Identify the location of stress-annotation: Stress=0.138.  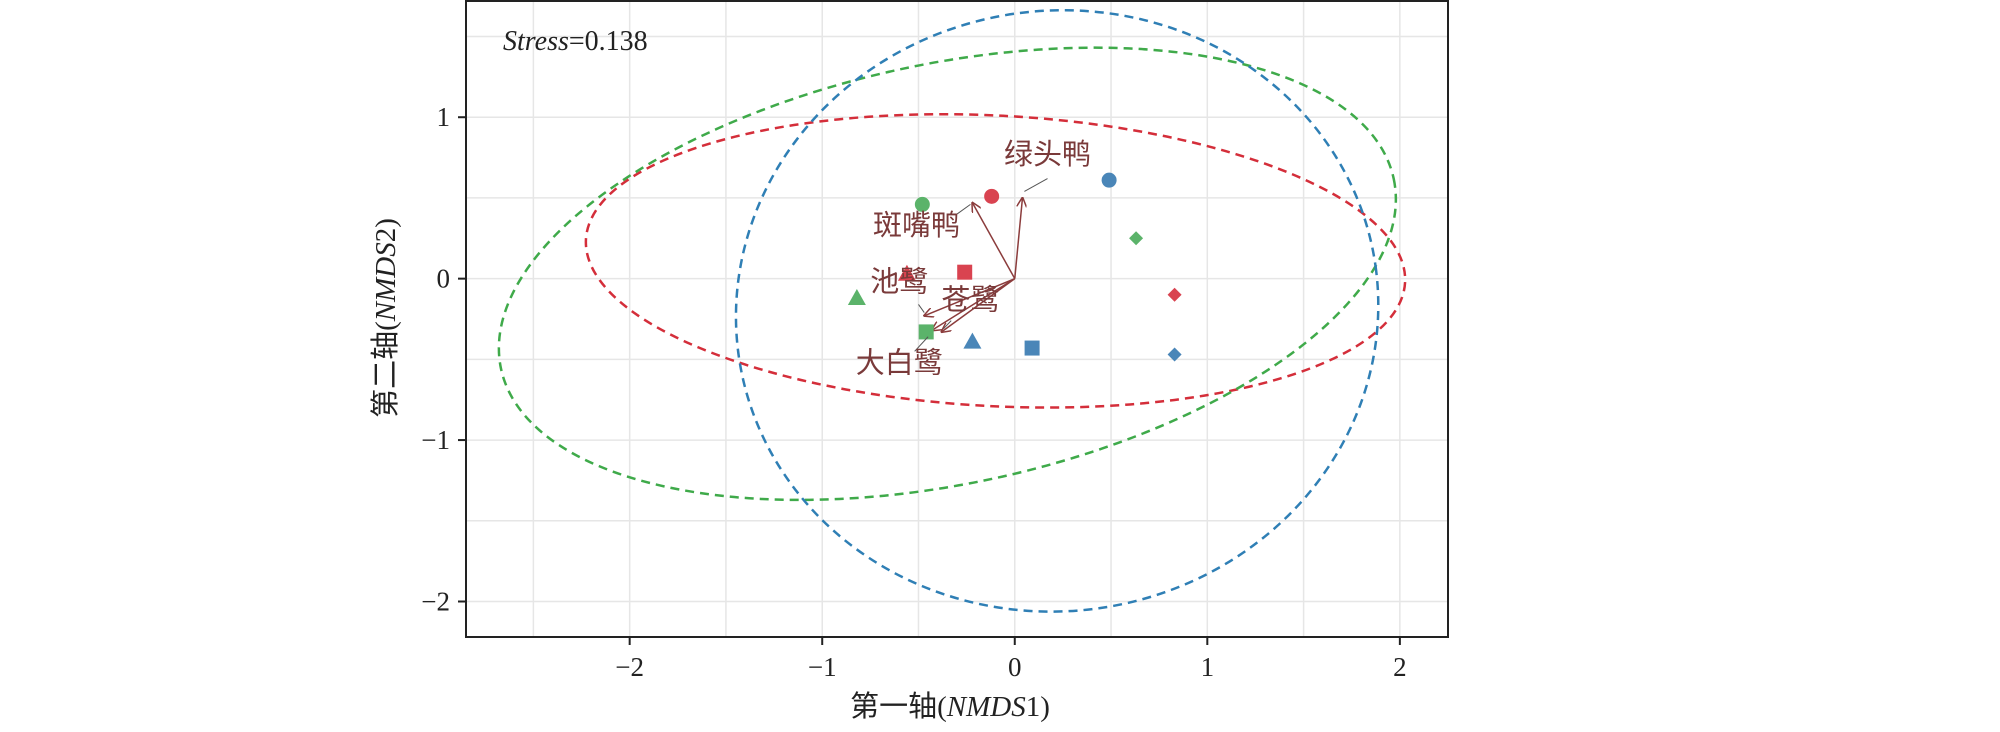
(575, 41).